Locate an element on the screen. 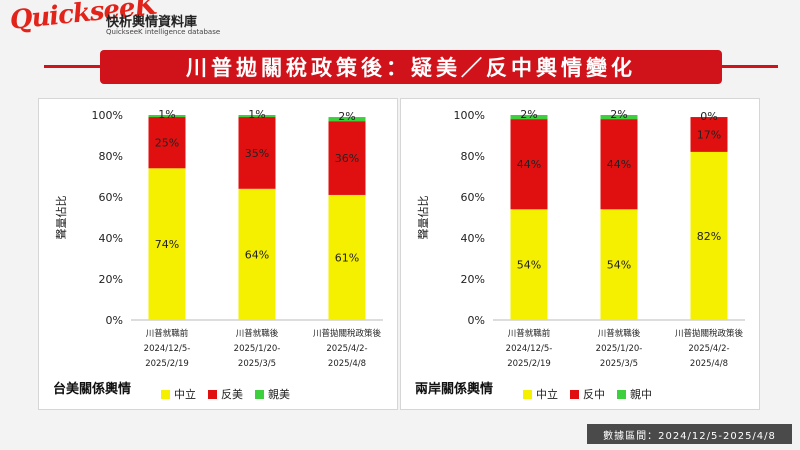 Image resolution: width=800 pixels, height=450 pixels. data-label: 17% is located at coordinates (709, 134).